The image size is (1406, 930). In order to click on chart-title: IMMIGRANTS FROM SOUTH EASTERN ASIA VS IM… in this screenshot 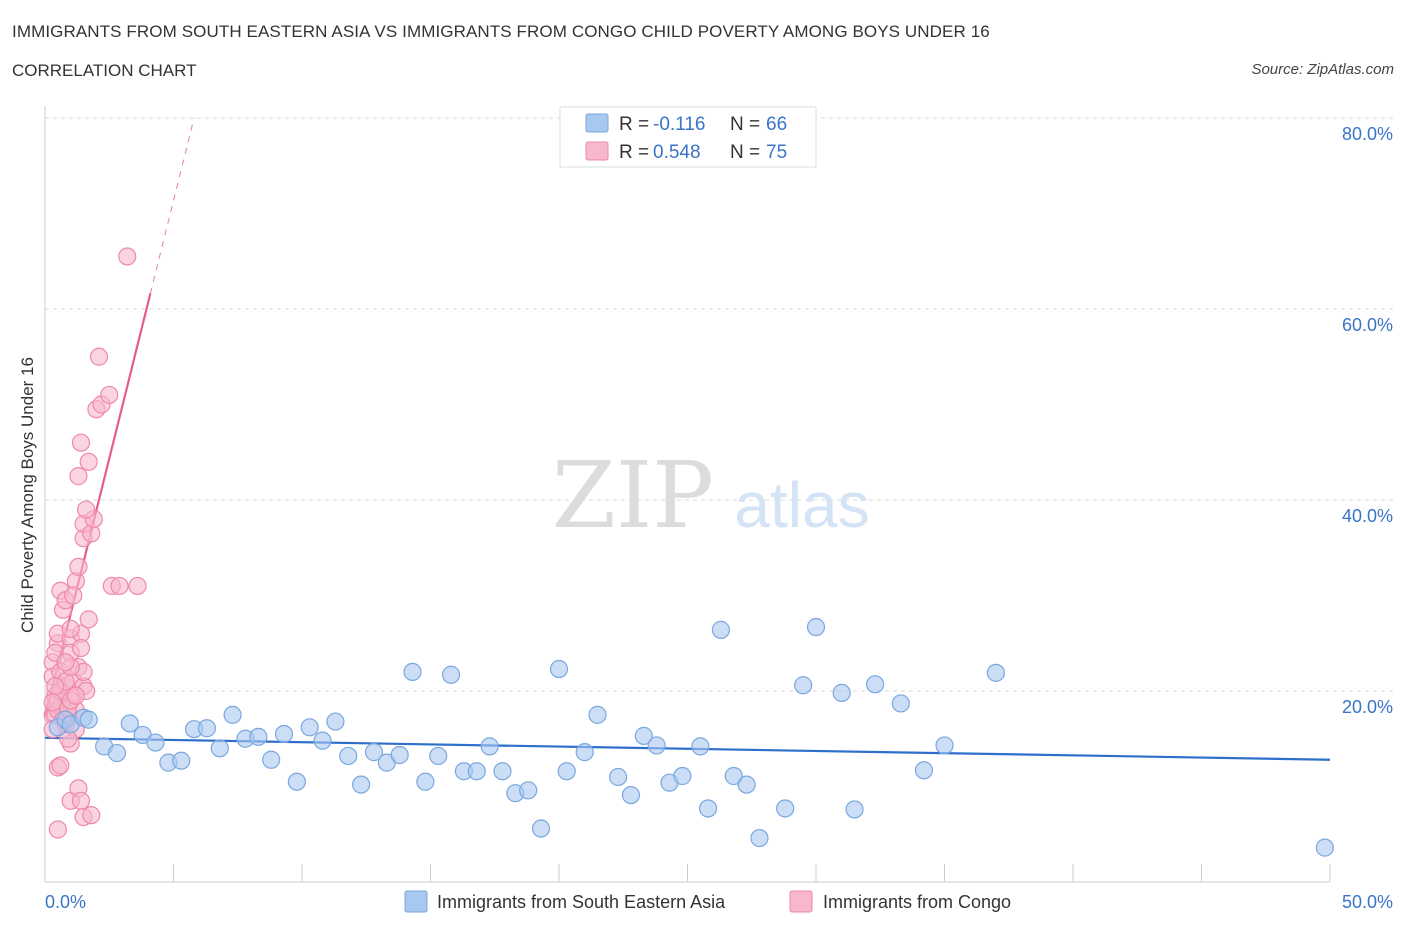, I will do `click(501, 31)`.